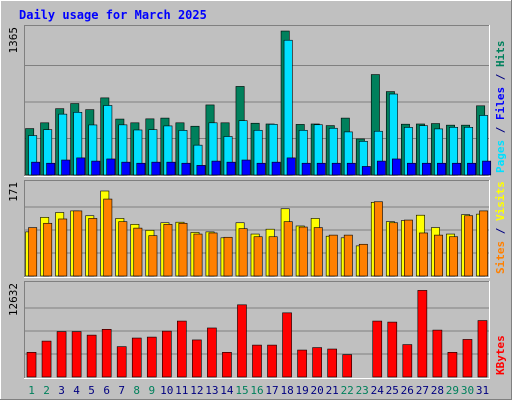  I want to click on day-label-10: 10, so click(166, 390).